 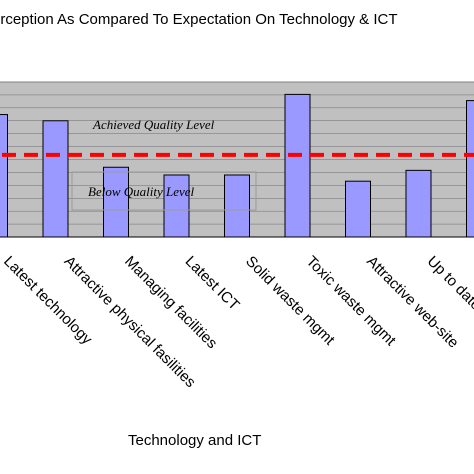 I want to click on x-tick-label: Latest ICT, so click(x=212, y=283).